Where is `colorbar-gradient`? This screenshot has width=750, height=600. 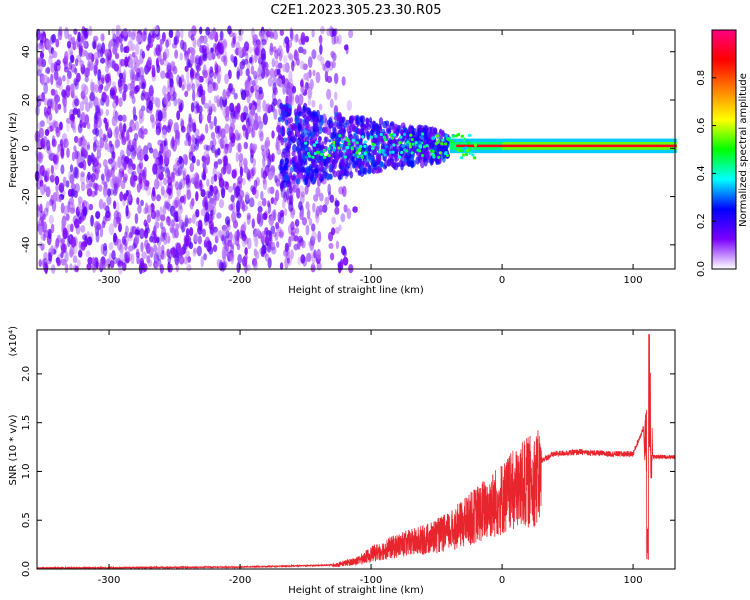
colorbar-gradient is located at coordinates (724, 149).